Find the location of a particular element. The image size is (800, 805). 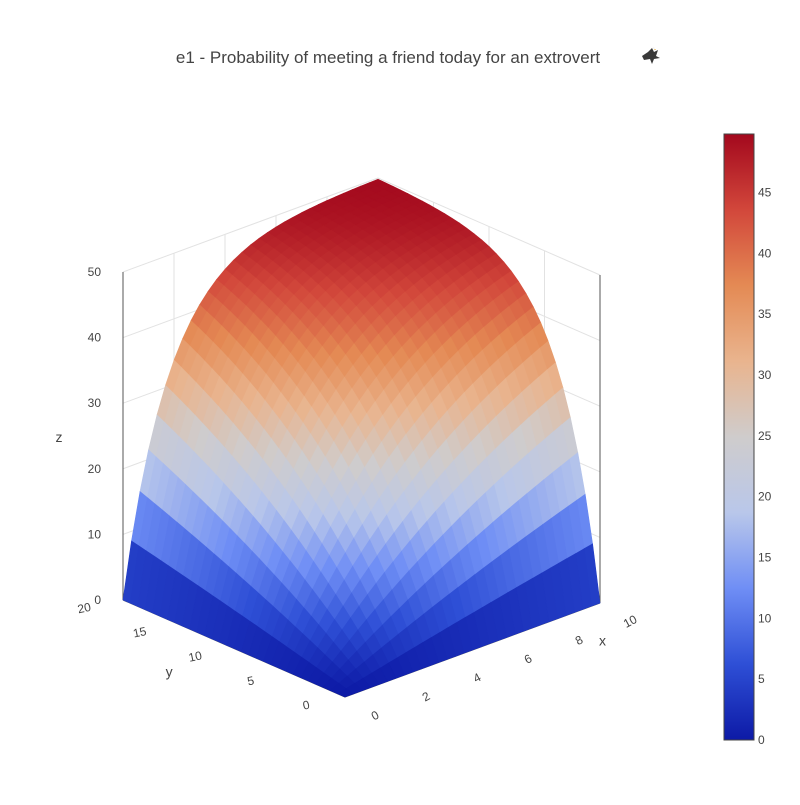

y-tick-label: 0 is located at coordinates (306, 704).